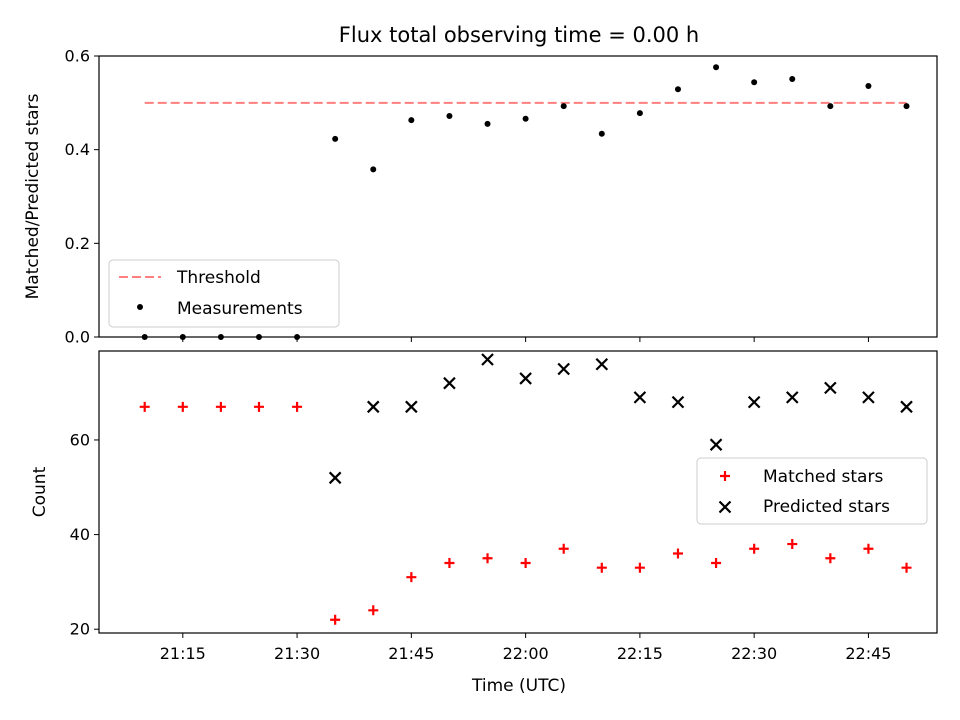 This screenshot has width=960, height=720. I want to click on x-tick-label: 22:15, so click(640, 653).